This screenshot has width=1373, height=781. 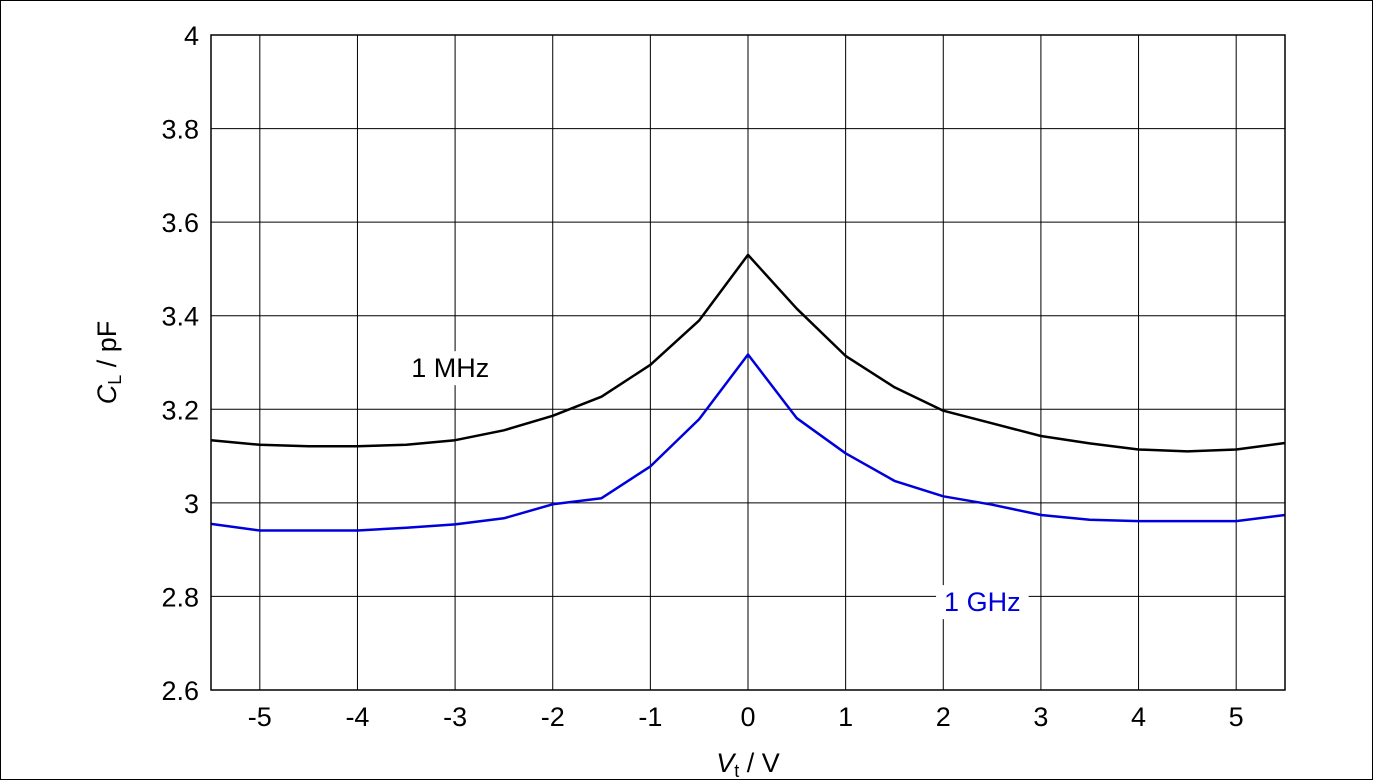 I want to click on x-tick-label: -5, so click(x=260, y=717).